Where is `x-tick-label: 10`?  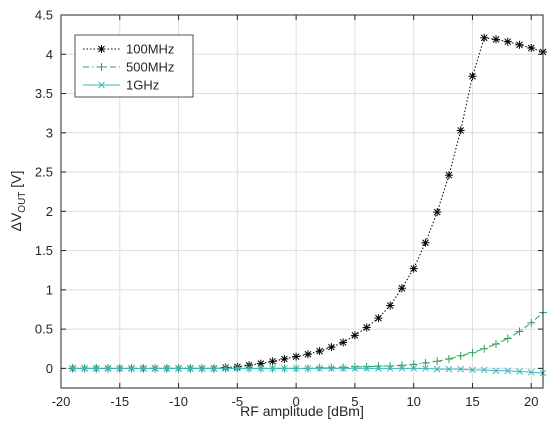
x-tick-label: 10 is located at coordinates (413, 401).